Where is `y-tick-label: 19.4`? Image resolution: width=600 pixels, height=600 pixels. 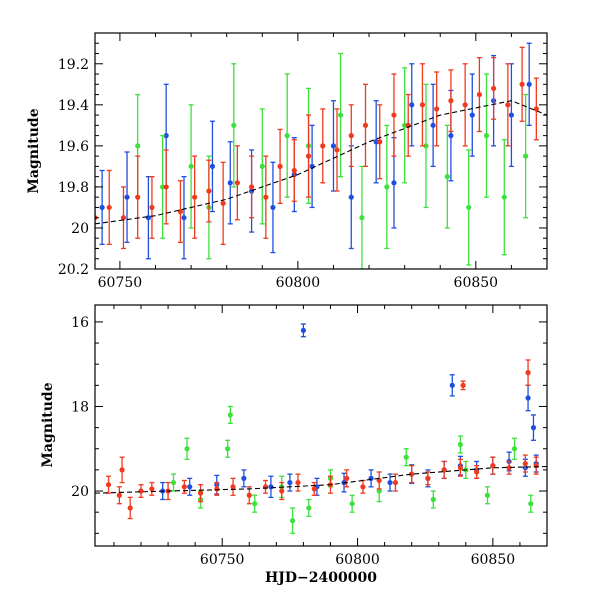
y-tick-label: 19.4 is located at coordinates (73, 106).